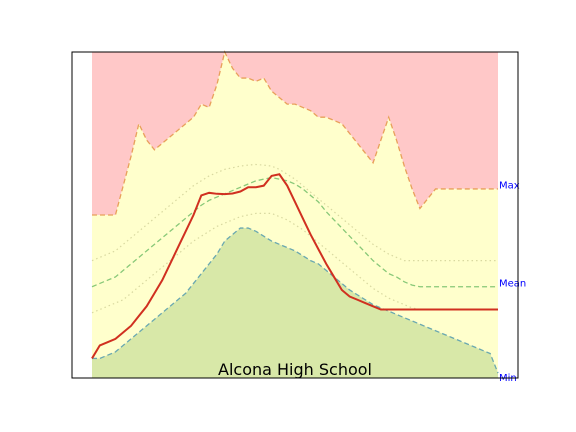 This screenshot has height=432, width=576. What do you see at coordinates (509, 186) in the screenshot?
I see `band-label-max: Max` at bounding box center [509, 186].